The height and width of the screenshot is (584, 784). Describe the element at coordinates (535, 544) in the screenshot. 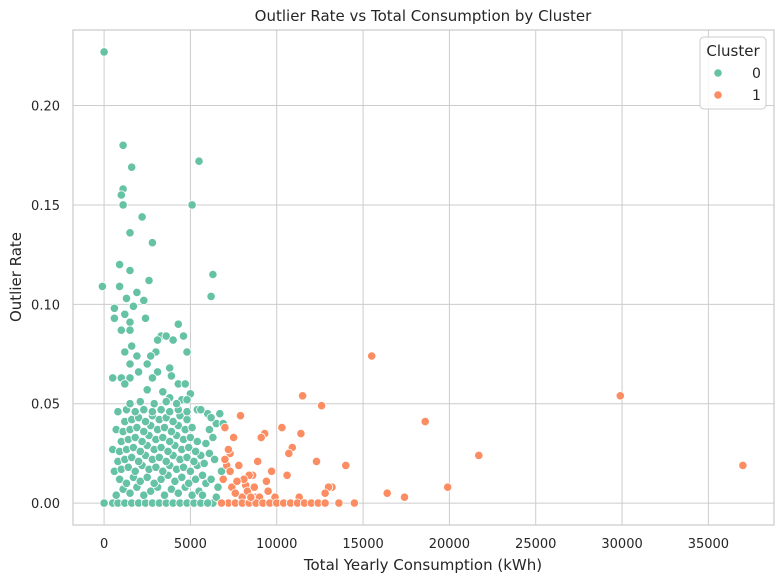

I see `x-tick-label: 25000` at that location.